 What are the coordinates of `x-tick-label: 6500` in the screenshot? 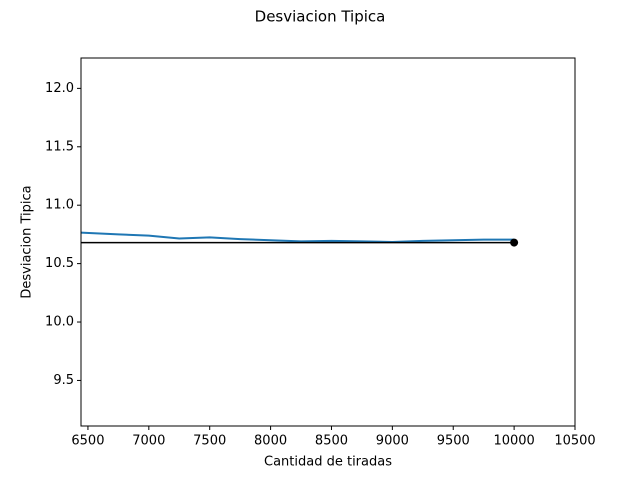 It's located at (87, 441).